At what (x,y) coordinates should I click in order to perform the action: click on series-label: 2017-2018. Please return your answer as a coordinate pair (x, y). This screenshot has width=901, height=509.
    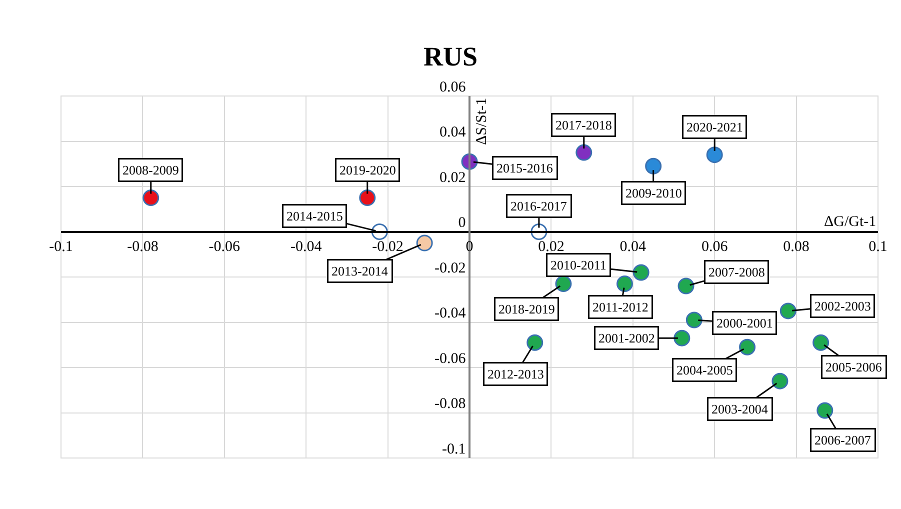
    Looking at the image, I should click on (584, 125).